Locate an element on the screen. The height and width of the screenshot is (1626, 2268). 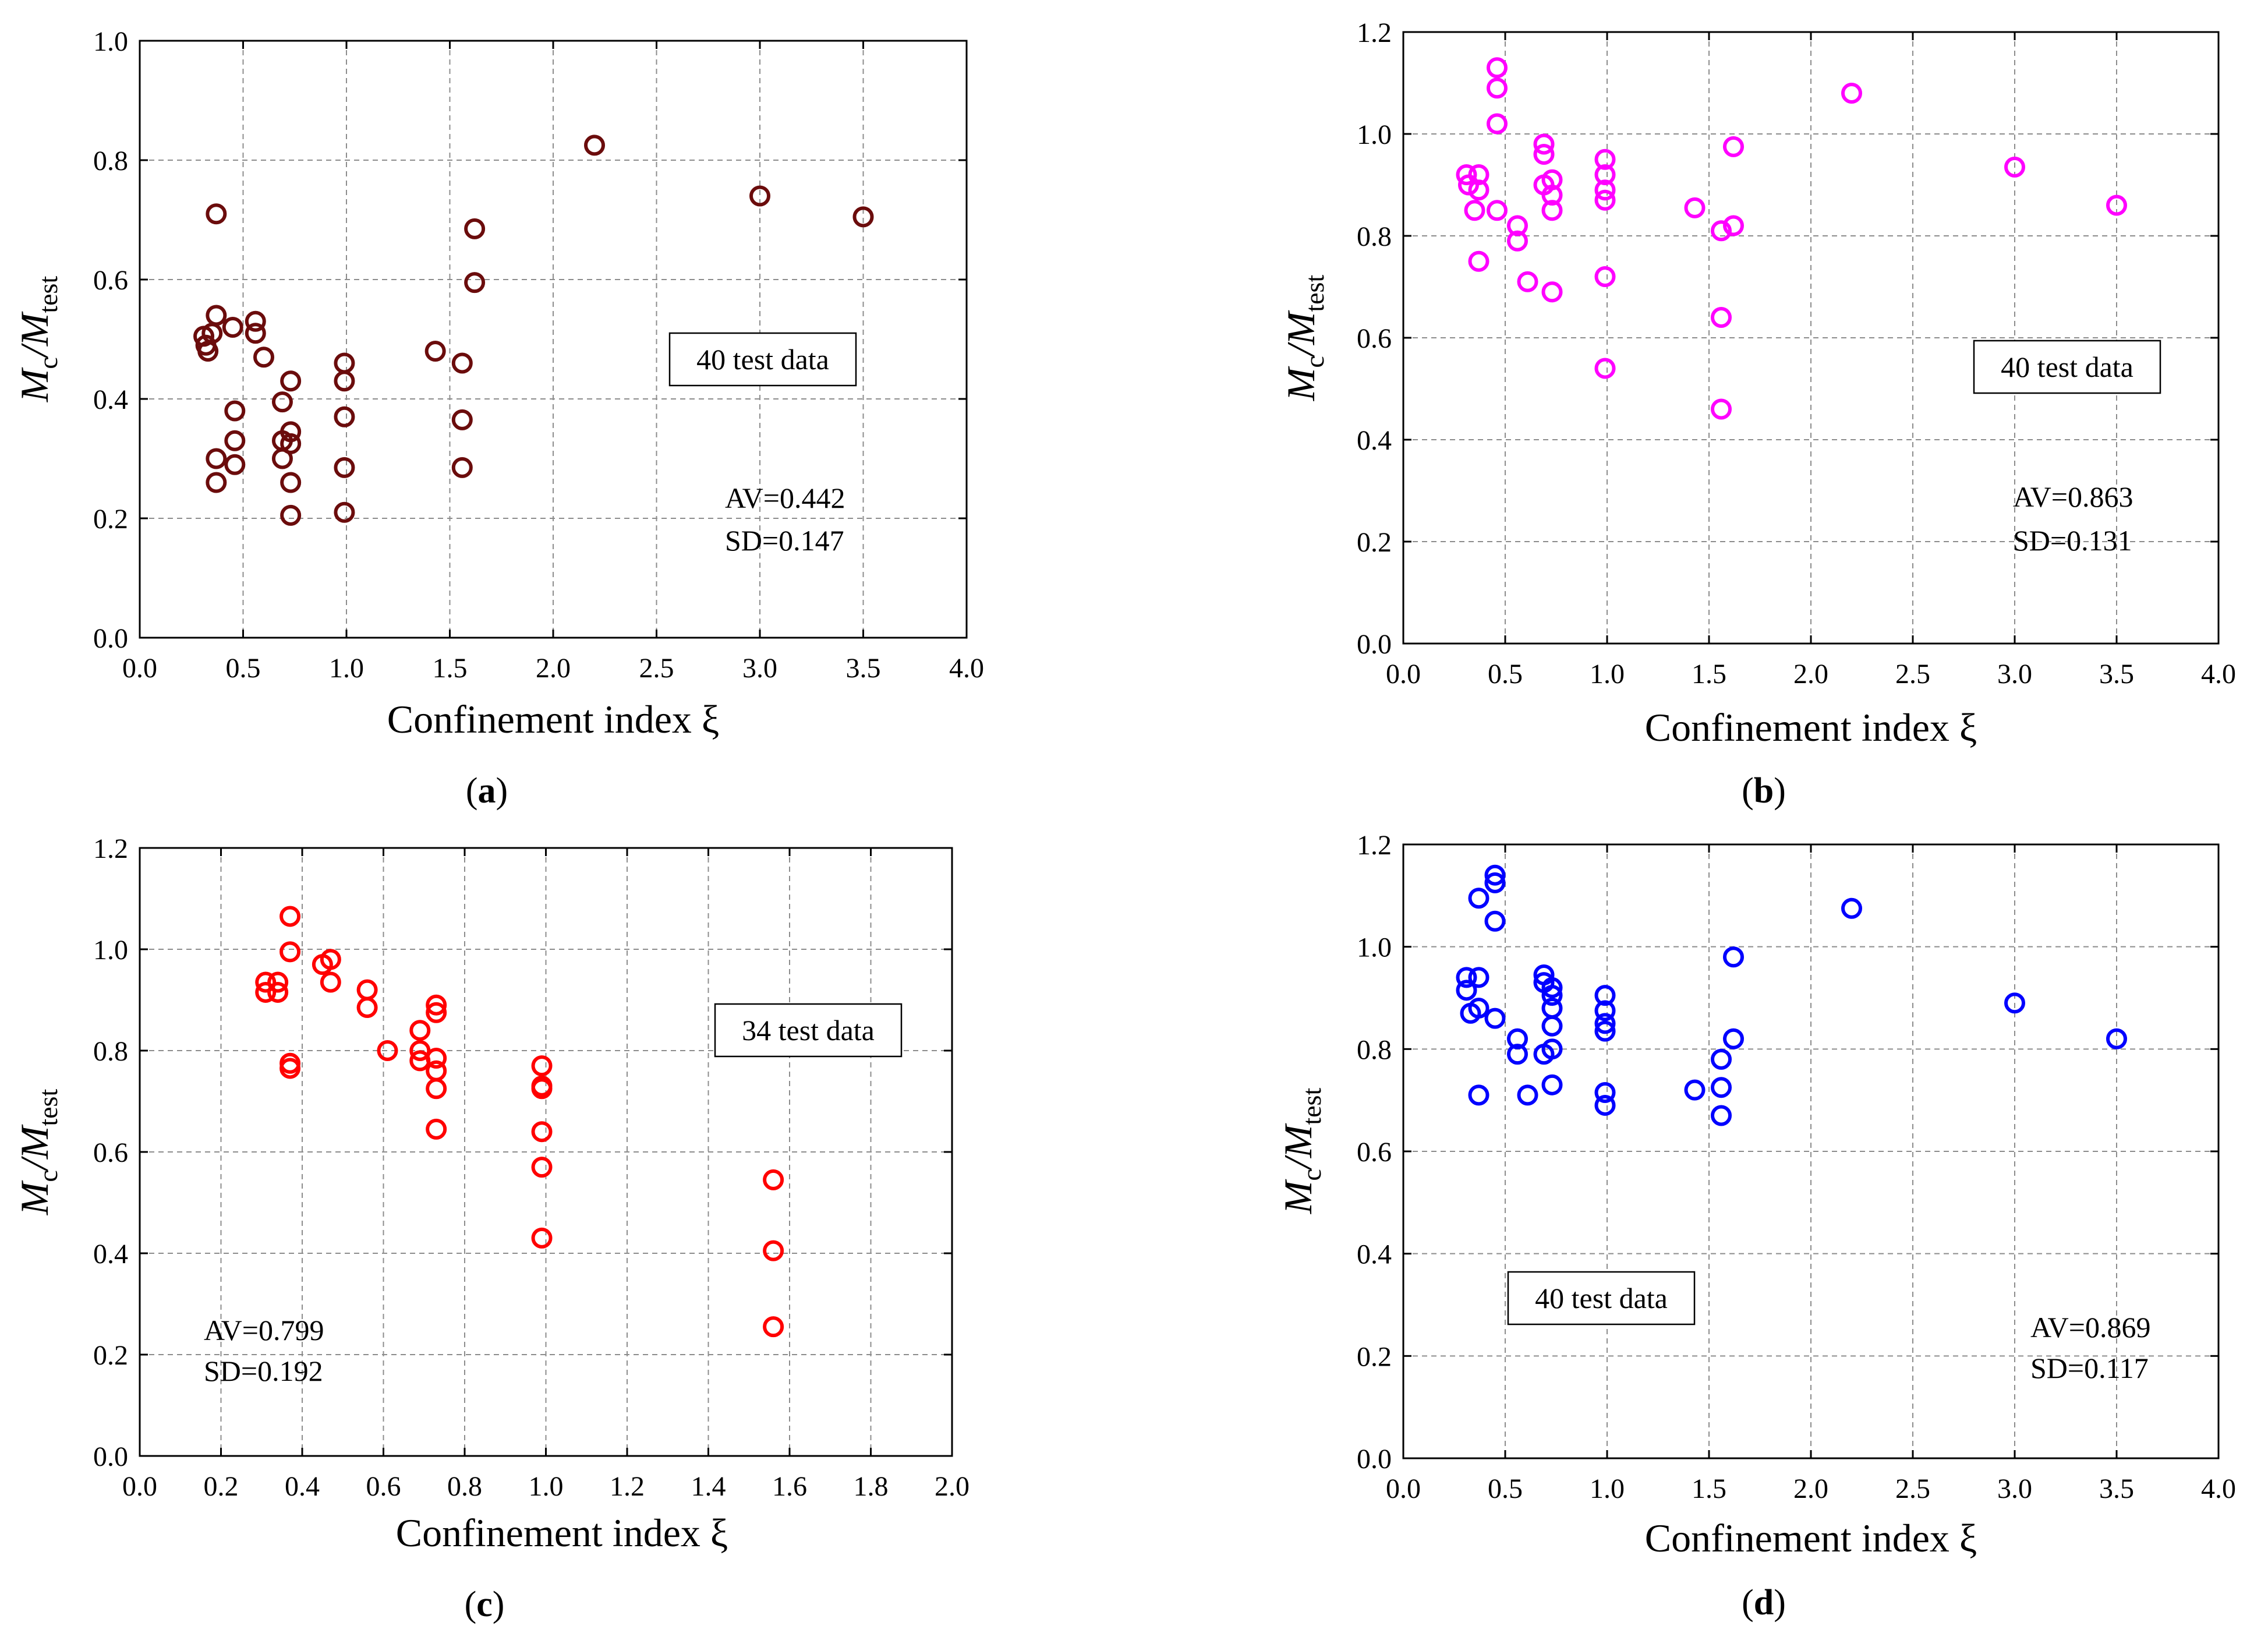
x-tick-label: 0.8 is located at coordinates (464, 1487).